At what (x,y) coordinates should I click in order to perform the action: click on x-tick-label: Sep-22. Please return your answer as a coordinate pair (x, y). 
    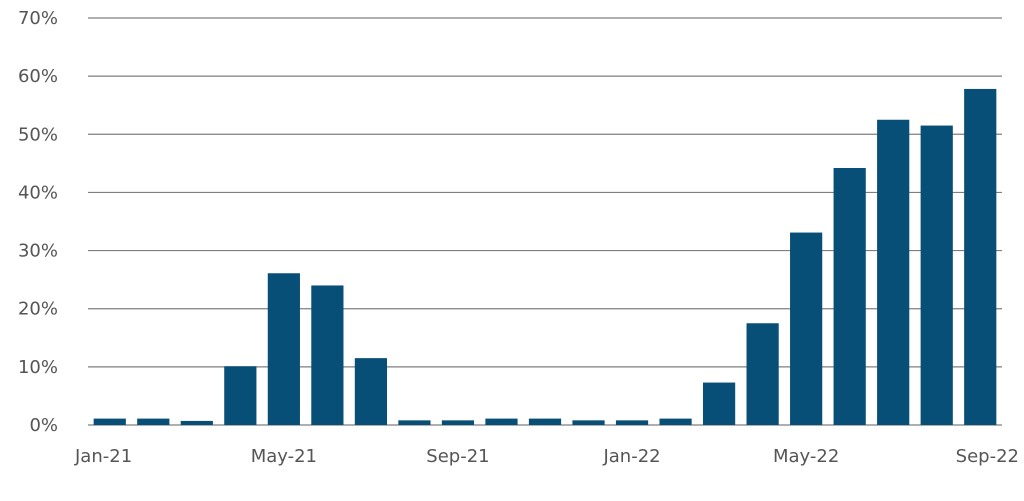
    Looking at the image, I should click on (987, 456).